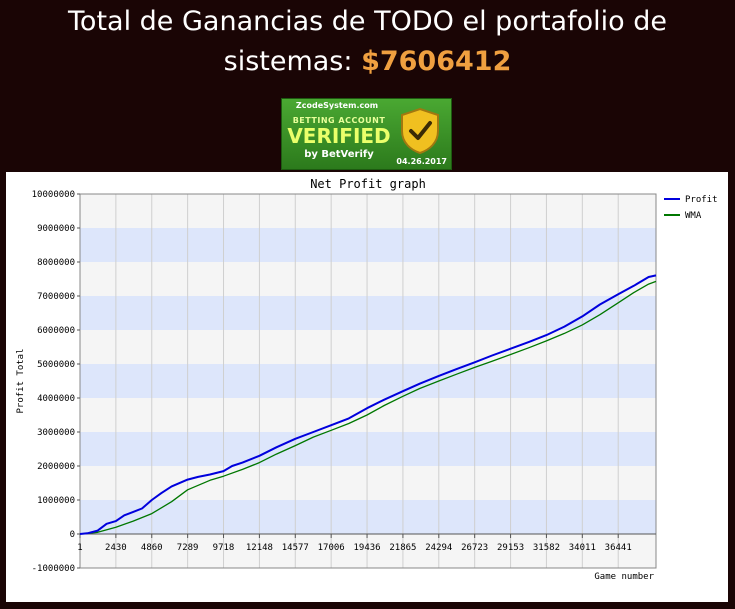  I want to click on x-tick-label: 2430, so click(116, 548).